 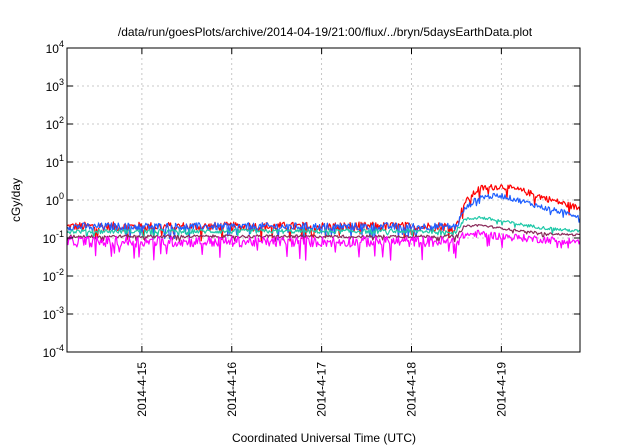 What do you see at coordinates (16, 200) in the screenshot?
I see `y-axis-label: cGy/day` at bounding box center [16, 200].